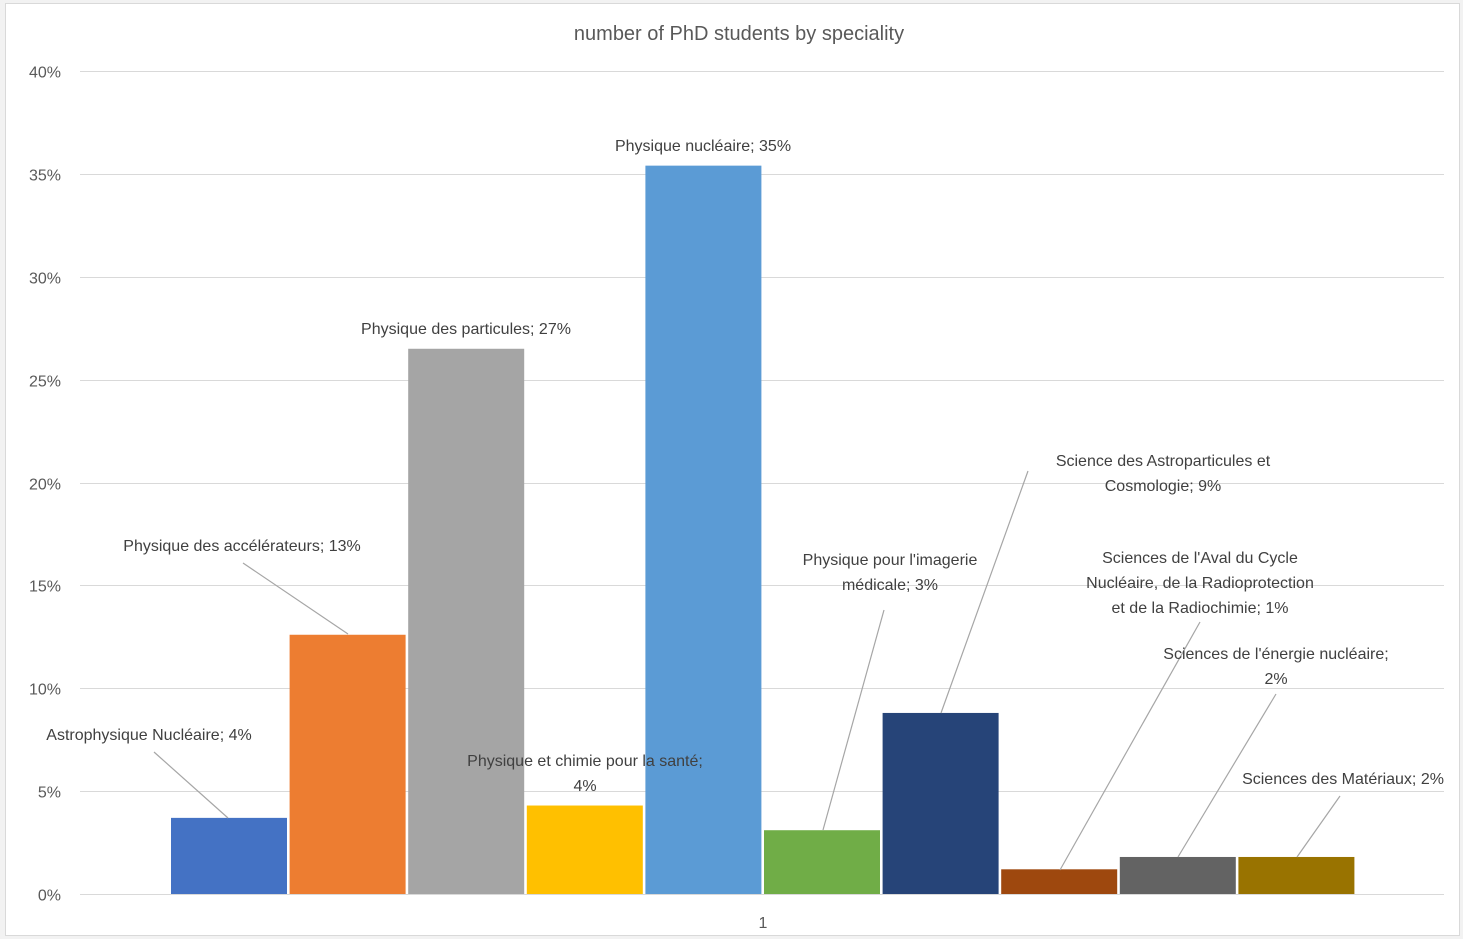 The width and height of the screenshot is (1463, 939). I want to click on y-tick-label: 0%, so click(49, 896).